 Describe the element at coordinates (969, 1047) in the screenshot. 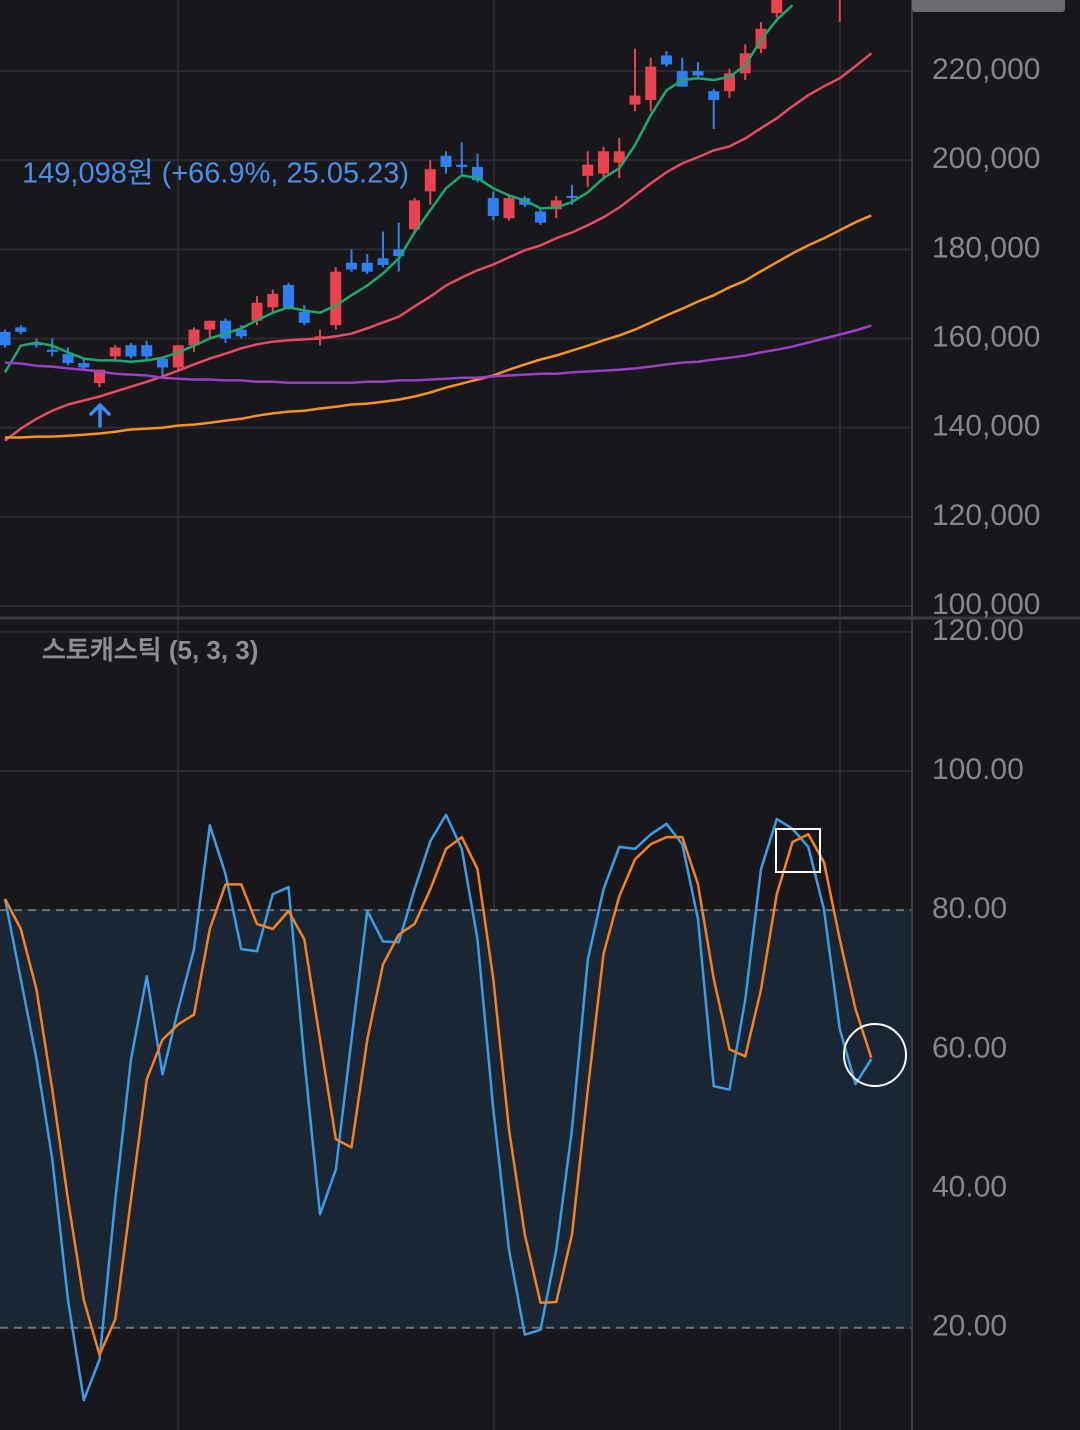

I see `y-tick-label: 60.00` at that location.